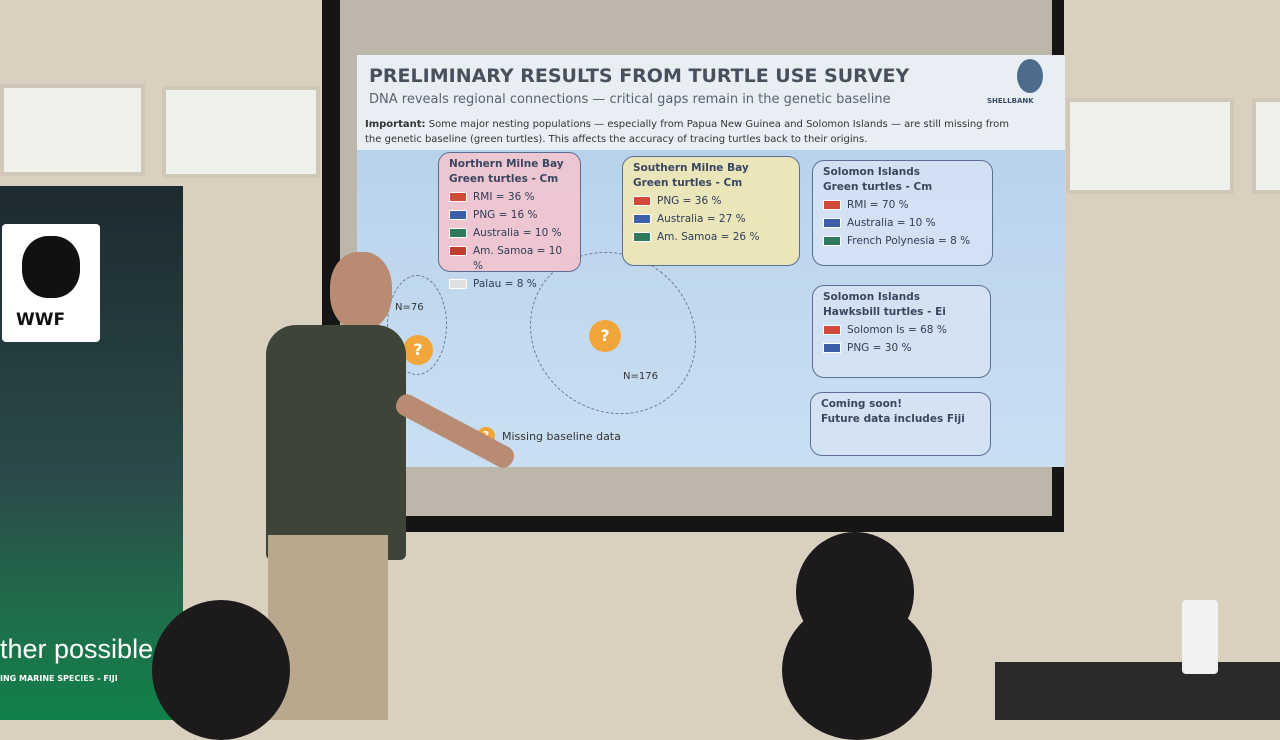  What do you see at coordinates (561, 436) in the screenshot?
I see `legend-text: Missing baseline data` at bounding box center [561, 436].